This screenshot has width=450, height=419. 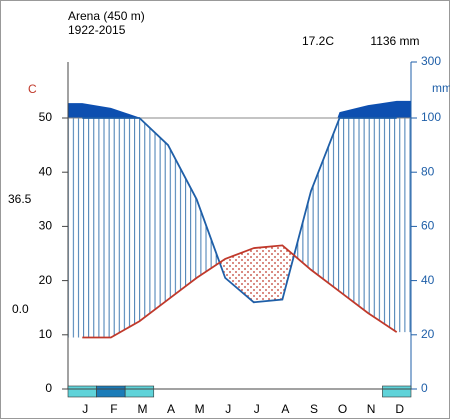 What do you see at coordinates (428, 334) in the screenshot?
I see `y2-tick-label: 20` at bounding box center [428, 334].